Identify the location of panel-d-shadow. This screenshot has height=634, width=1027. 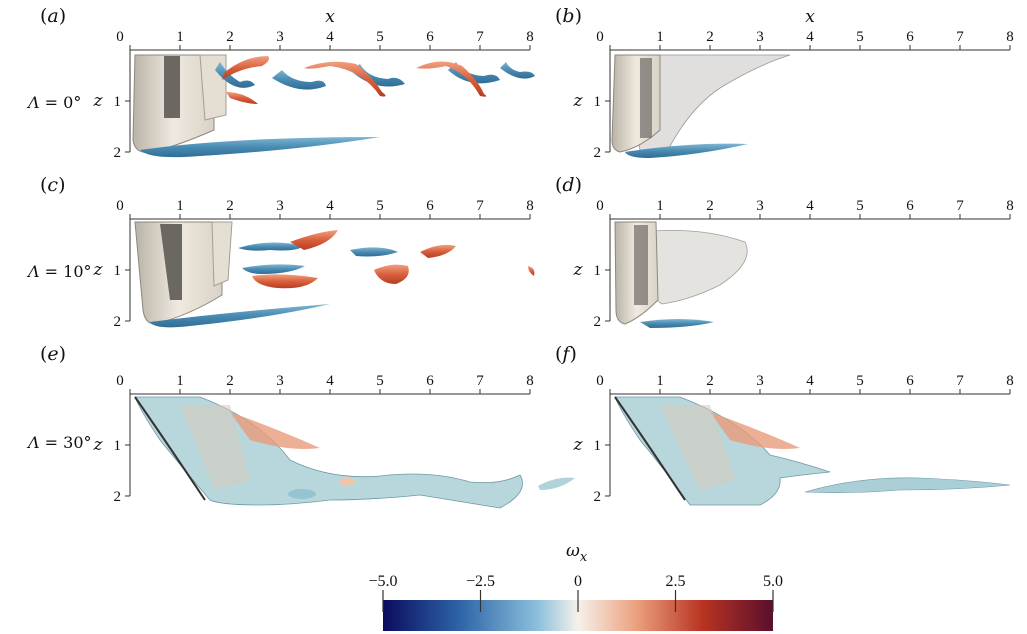
(641, 265).